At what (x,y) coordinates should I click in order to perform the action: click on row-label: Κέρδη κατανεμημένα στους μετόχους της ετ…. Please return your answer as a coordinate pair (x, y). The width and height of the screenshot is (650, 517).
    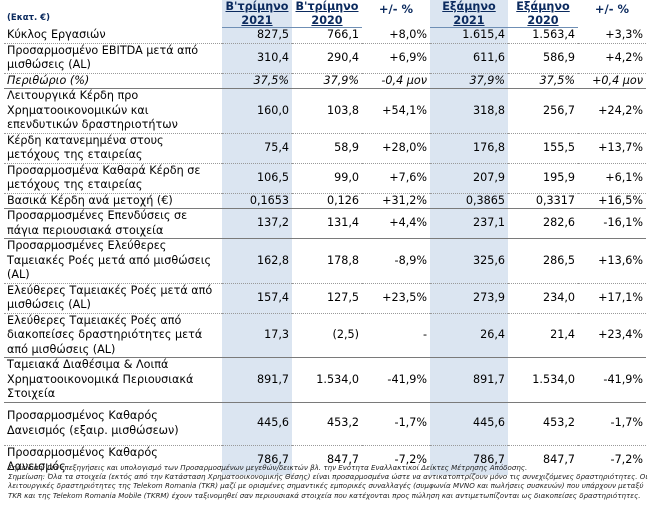
    Looking at the image, I should click on (113, 147).